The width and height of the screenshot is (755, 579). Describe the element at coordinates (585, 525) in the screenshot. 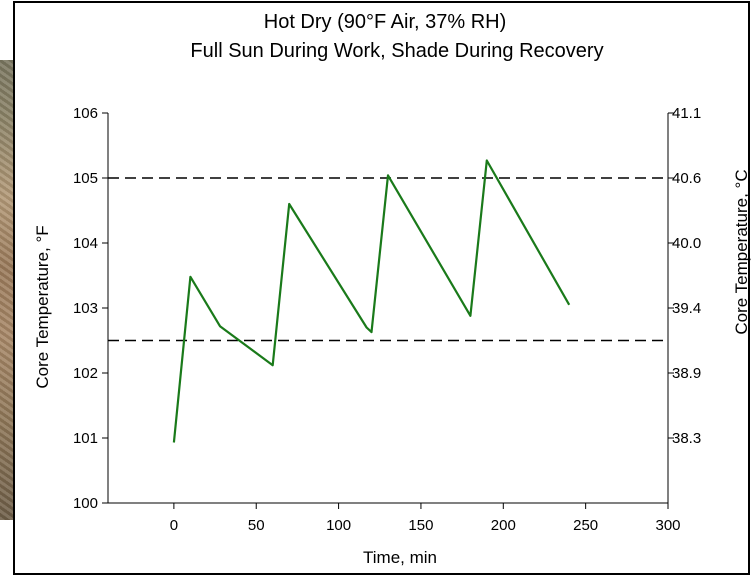

I see `x-tick-label: 250` at that location.